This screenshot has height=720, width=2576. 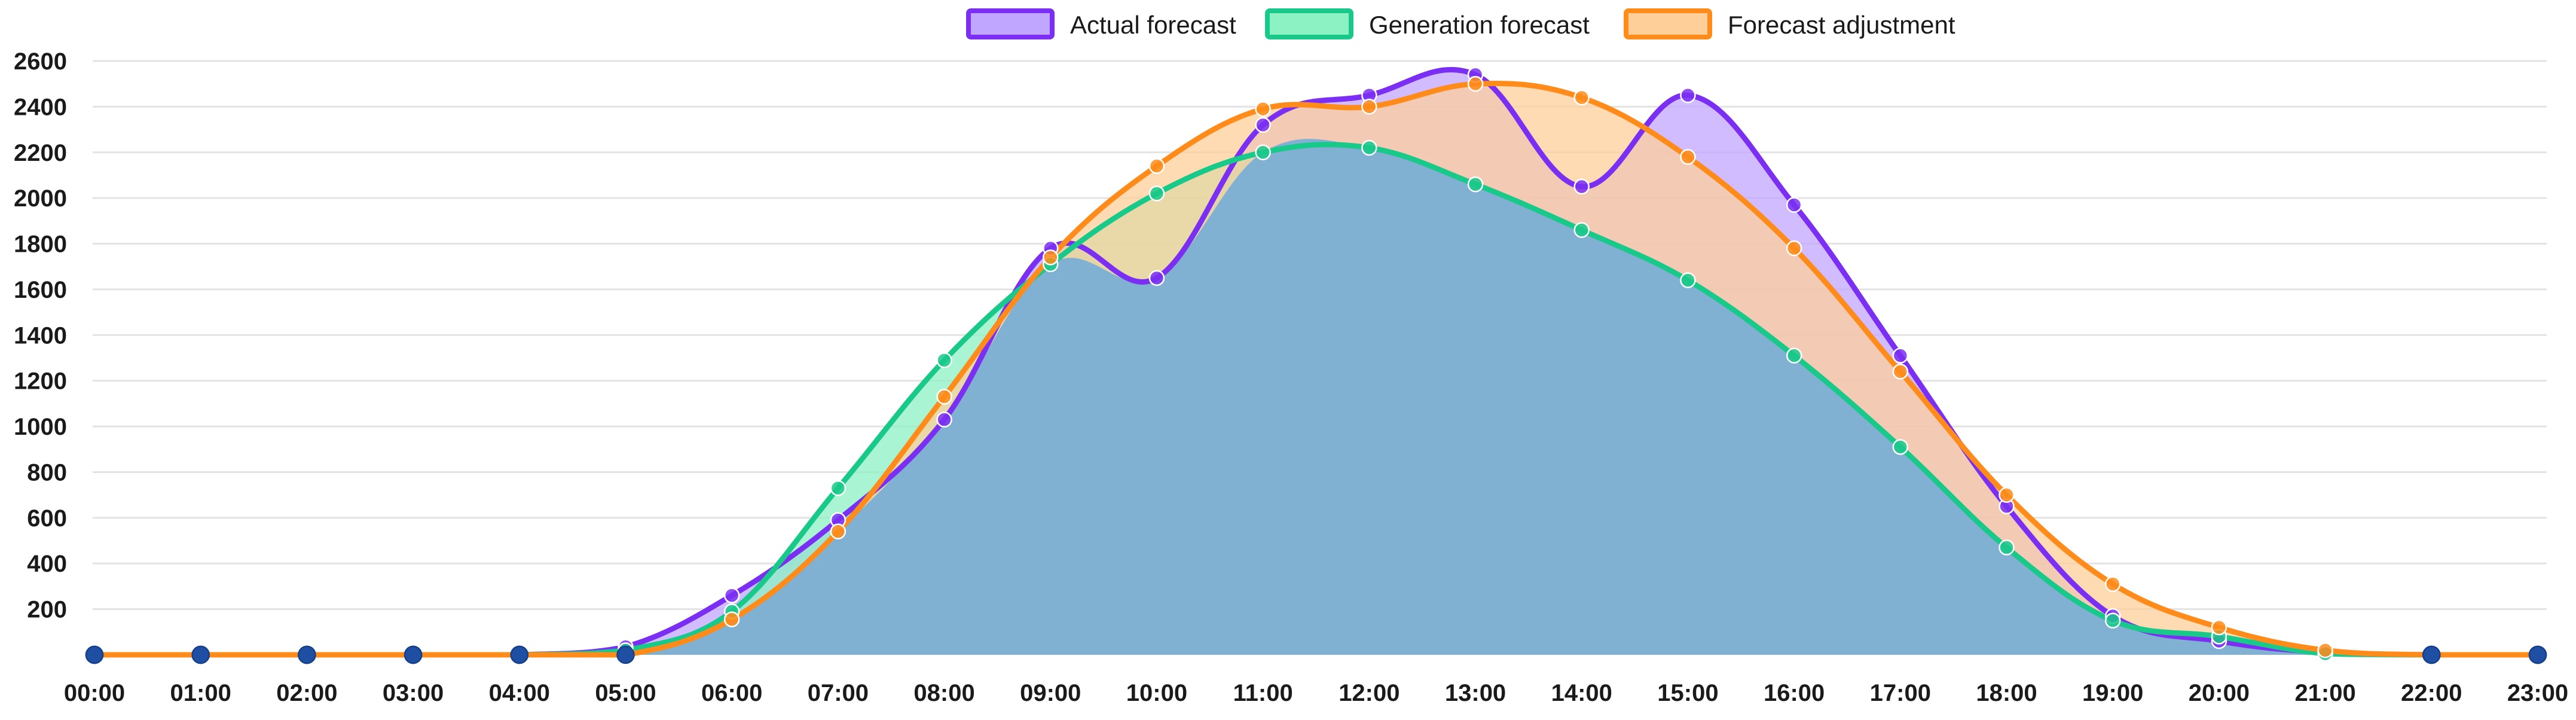 What do you see at coordinates (201, 693) in the screenshot?
I see `x-tick-label: 01:00` at bounding box center [201, 693].